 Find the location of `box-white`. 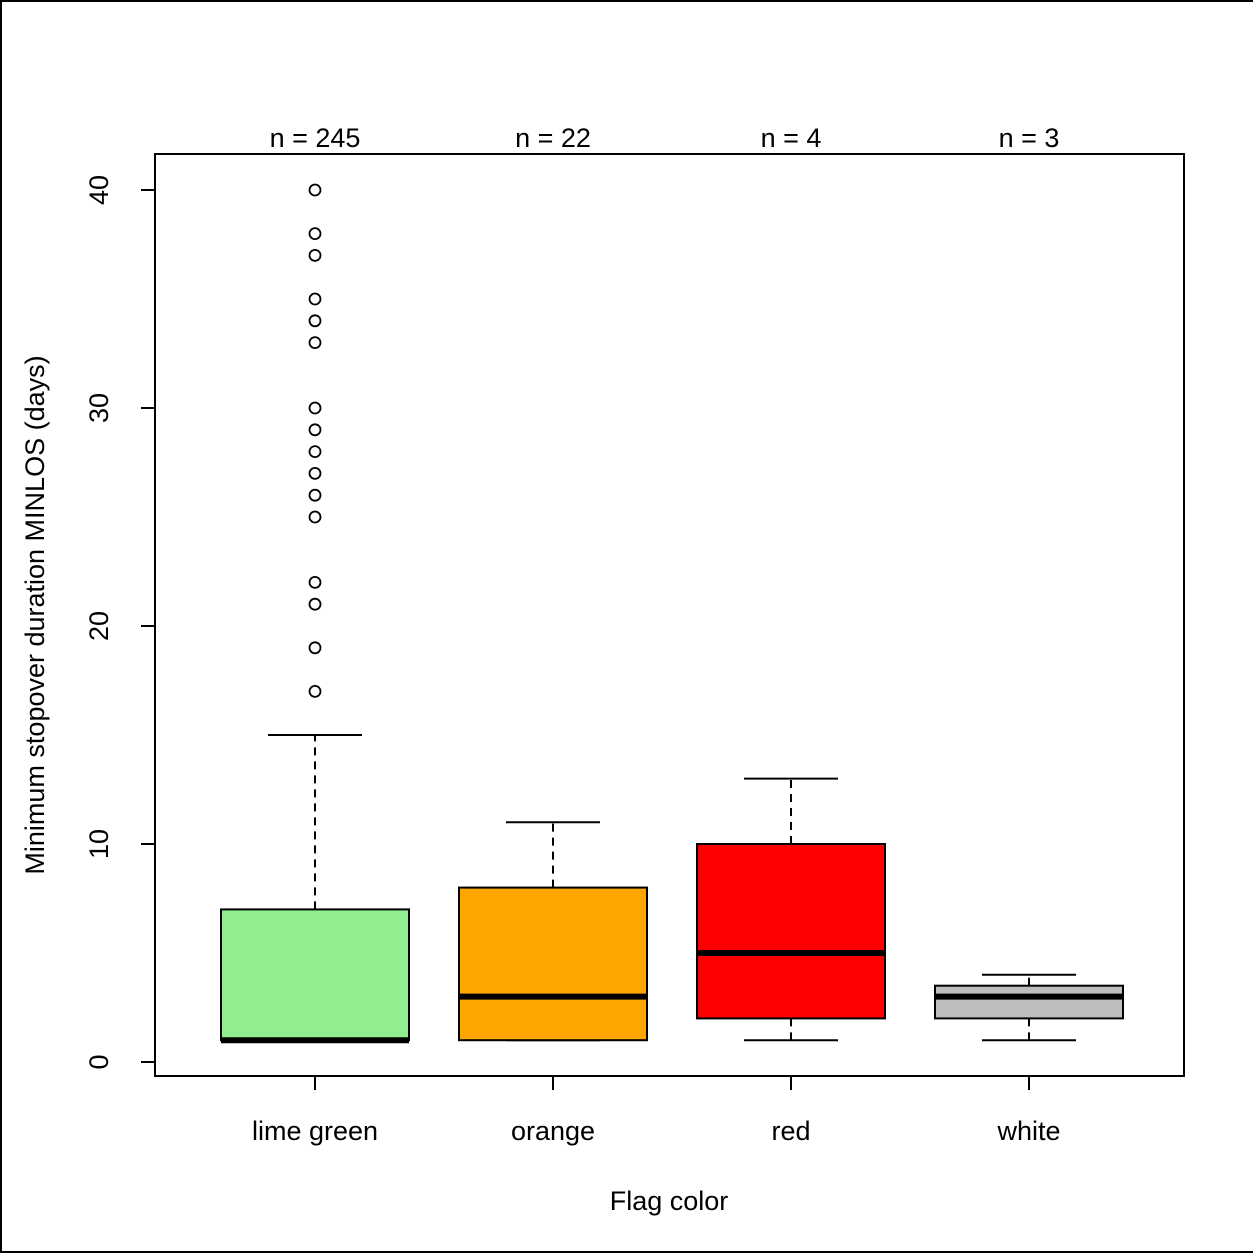

box-white is located at coordinates (1029, 1007).